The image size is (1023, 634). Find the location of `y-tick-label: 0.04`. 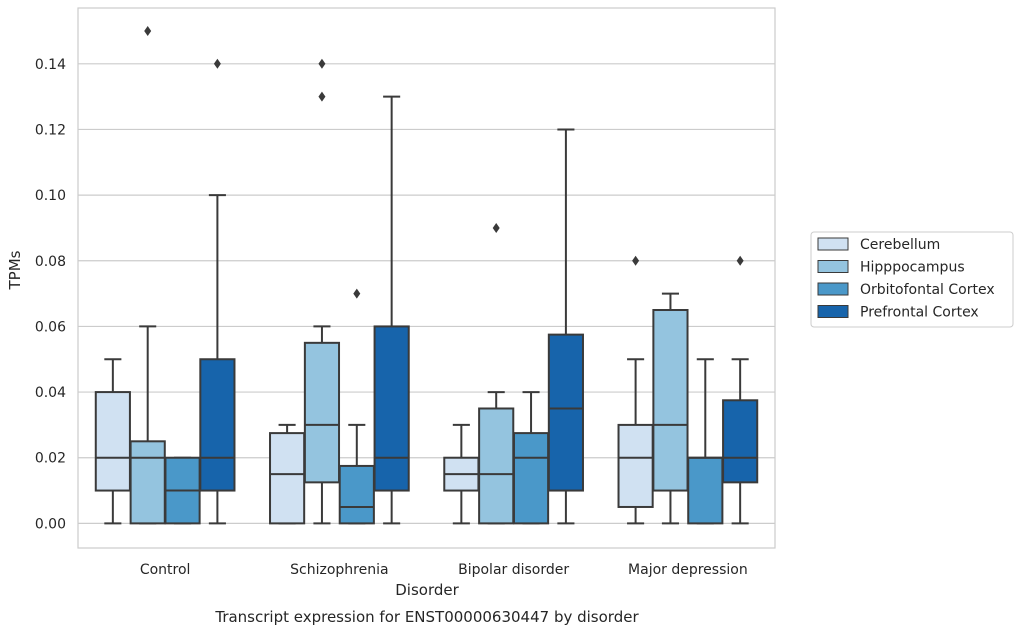

y-tick-label: 0.04 is located at coordinates (50, 393).